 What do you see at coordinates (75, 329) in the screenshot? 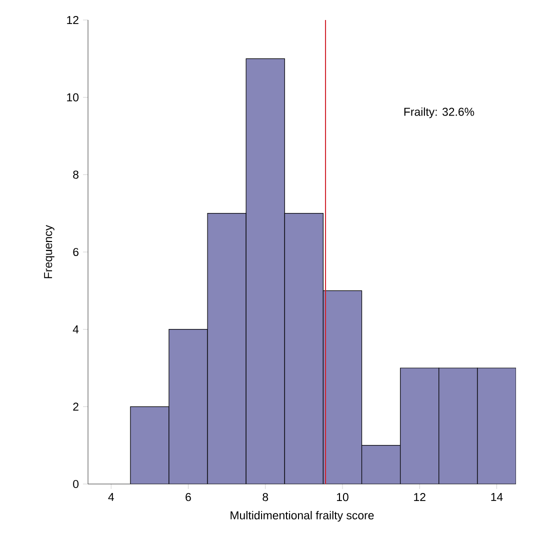
I see `y-tick-label: 4` at bounding box center [75, 329].